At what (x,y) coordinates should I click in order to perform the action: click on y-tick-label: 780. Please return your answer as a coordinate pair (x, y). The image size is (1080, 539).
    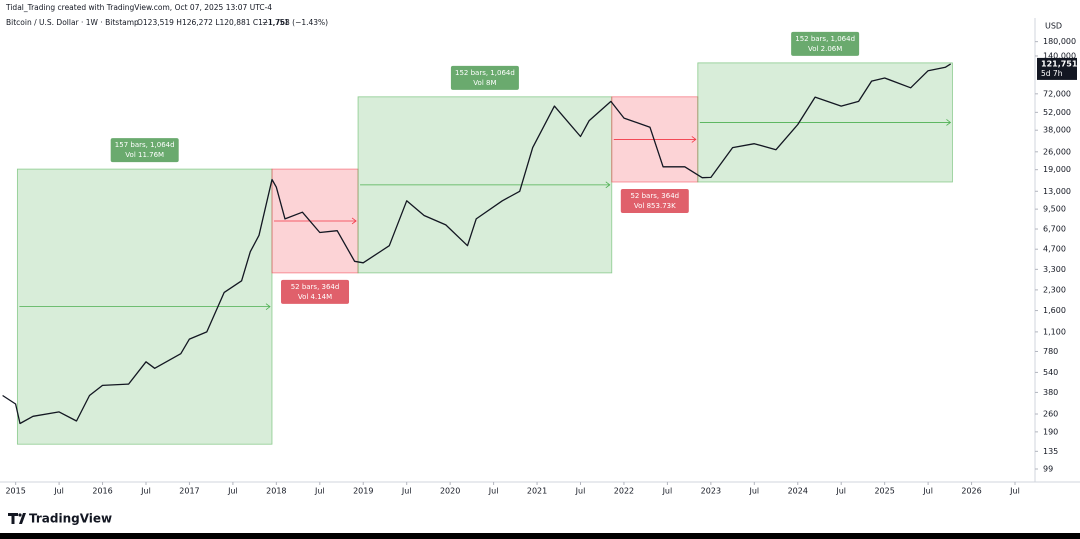
    Looking at the image, I should click on (1050, 351).